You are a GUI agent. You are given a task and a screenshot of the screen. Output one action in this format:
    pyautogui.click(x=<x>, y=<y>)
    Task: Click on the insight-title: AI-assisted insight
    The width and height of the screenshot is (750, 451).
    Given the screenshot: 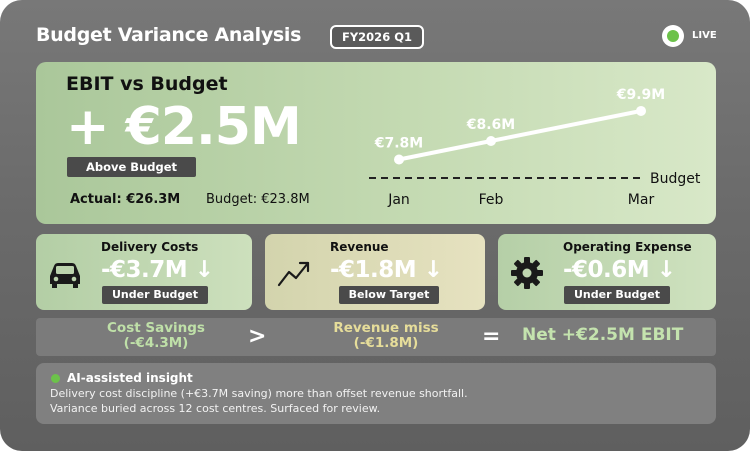 What is the action you would take?
    pyautogui.click(x=130, y=378)
    